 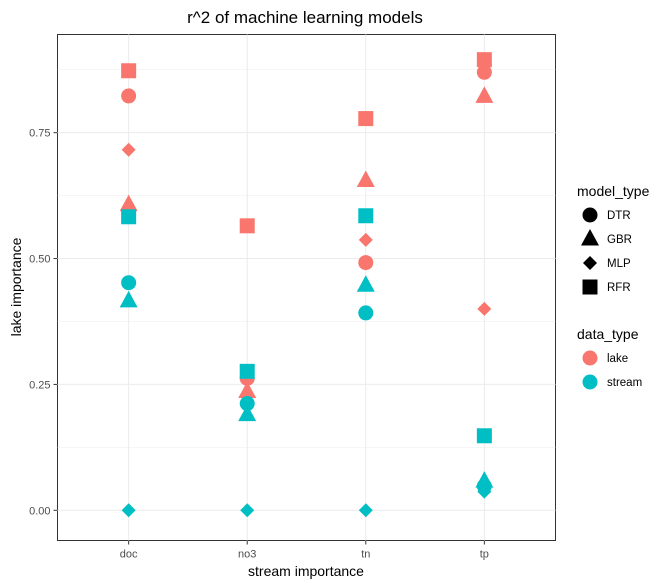 I want to click on chart-title: r^2 of machine learning models, so click(x=305, y=17).